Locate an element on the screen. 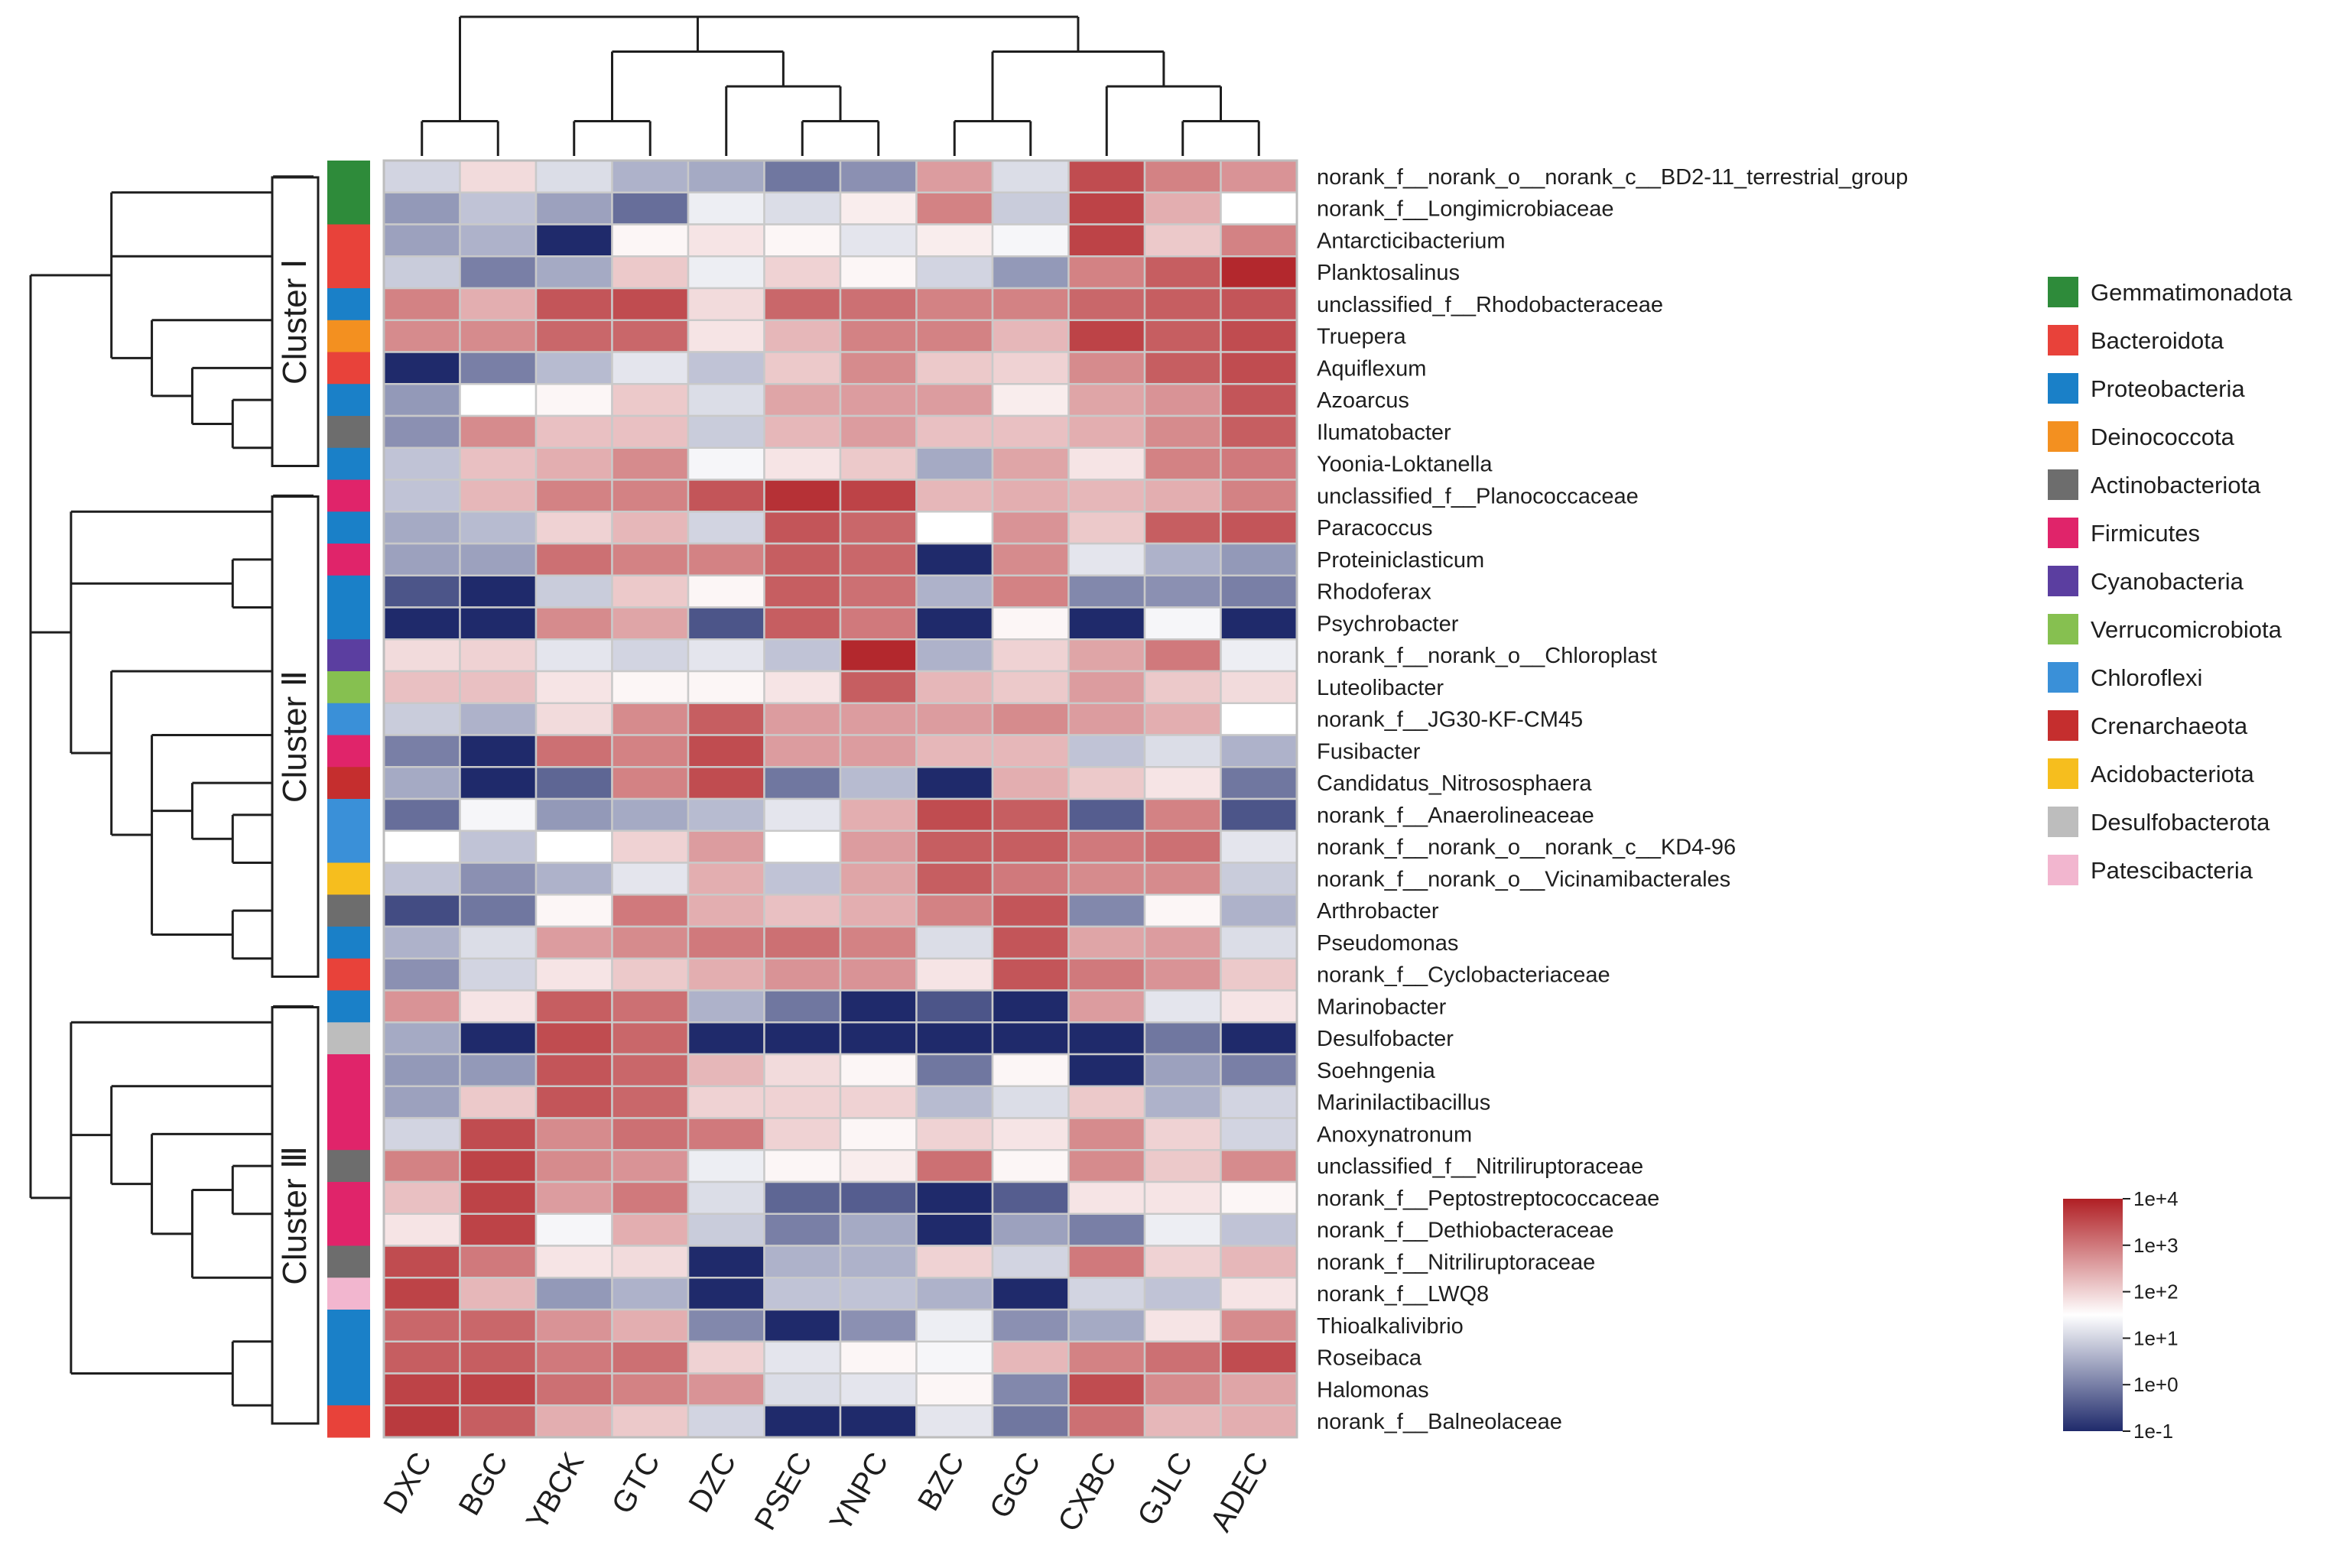 The height and width of the screenshot is (1568, 2346). row-label: Antarcticibacterium is located at coordinates (1411, 241).